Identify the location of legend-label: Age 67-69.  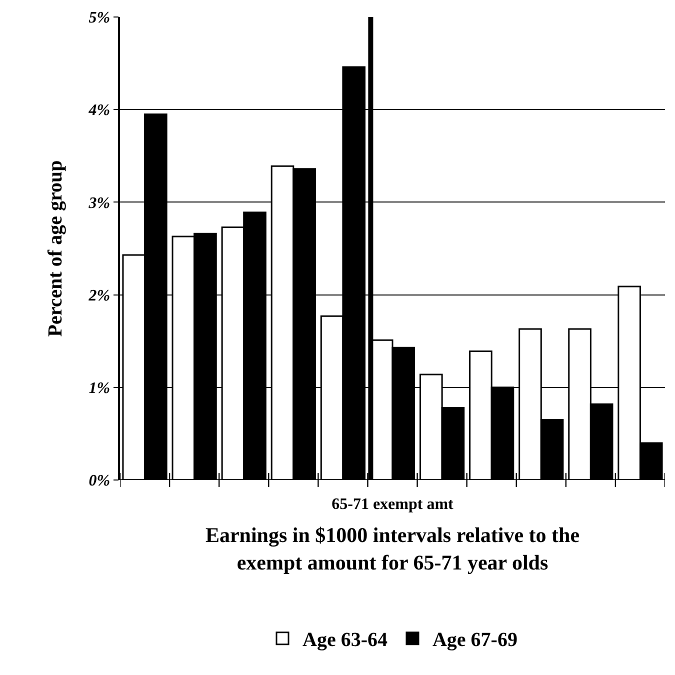
(475, 640).